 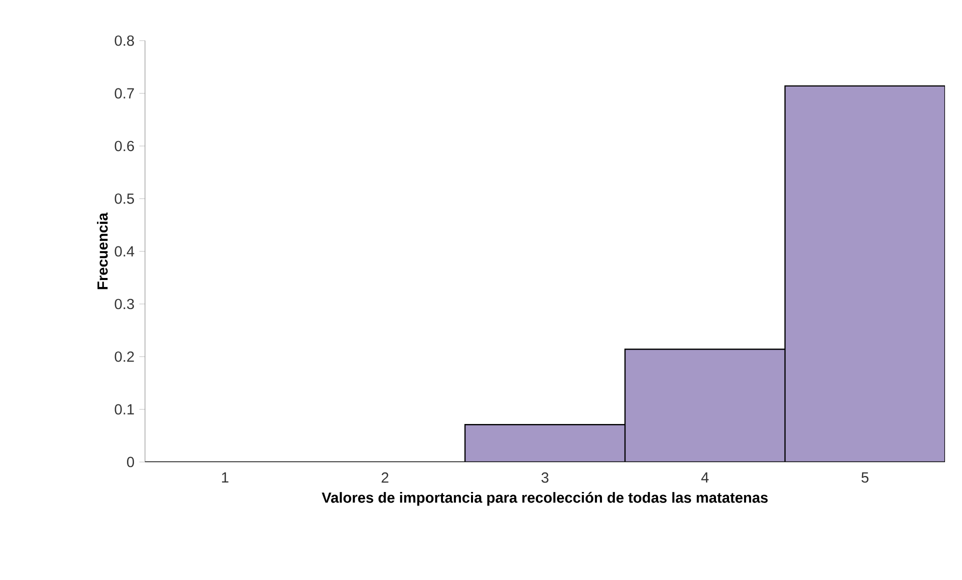 What do you see at coordinates (124, 251) in the screenshot?
I see `y-tick-label: 0.4` at bounding box center [124, 251].